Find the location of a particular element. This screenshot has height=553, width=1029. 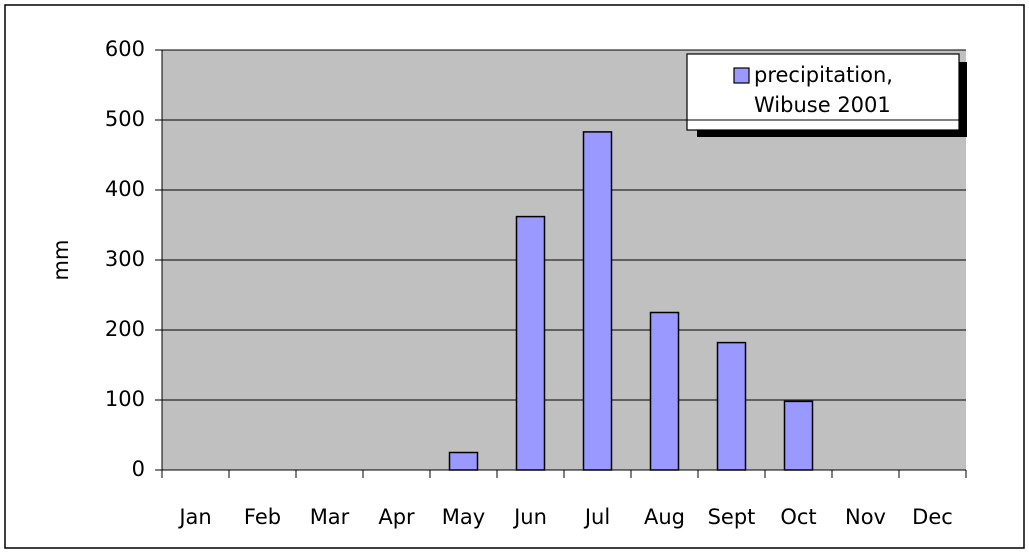

x-tick-label: Sept is located at coordinates (732, 517).